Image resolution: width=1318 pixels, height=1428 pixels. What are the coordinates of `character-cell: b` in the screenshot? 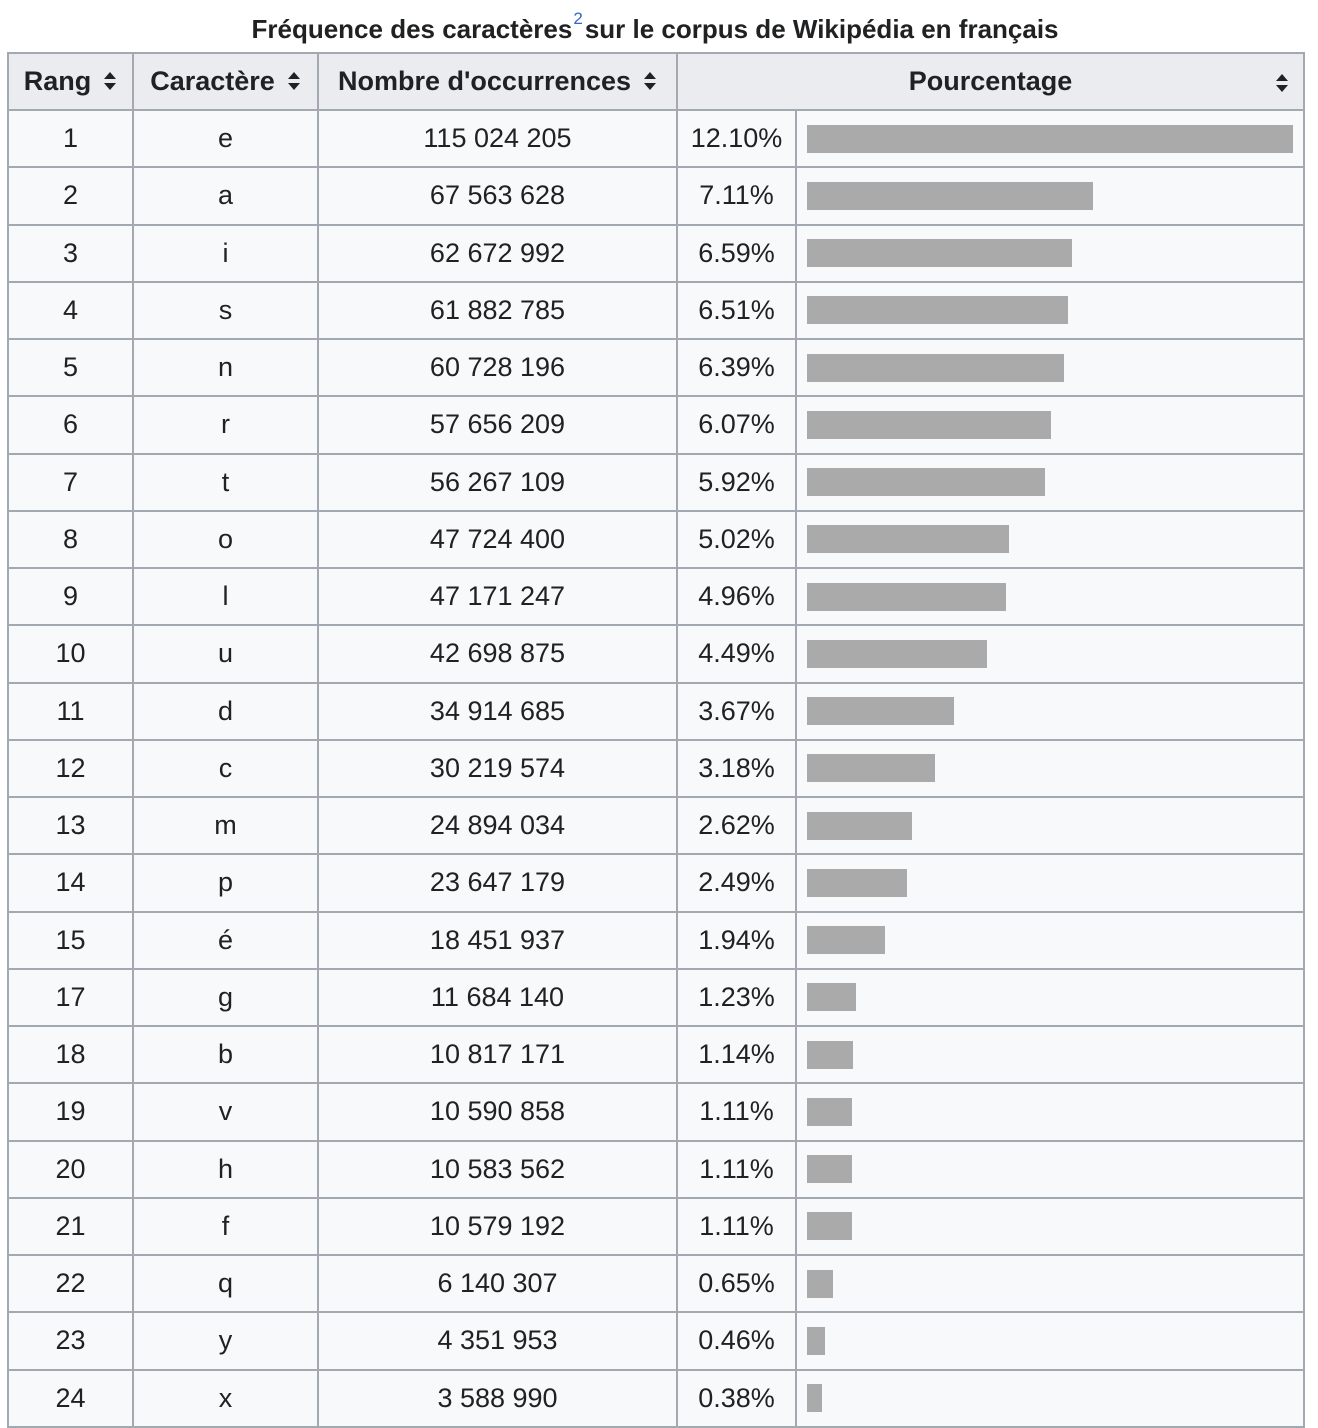 It's located at (225, 1054).